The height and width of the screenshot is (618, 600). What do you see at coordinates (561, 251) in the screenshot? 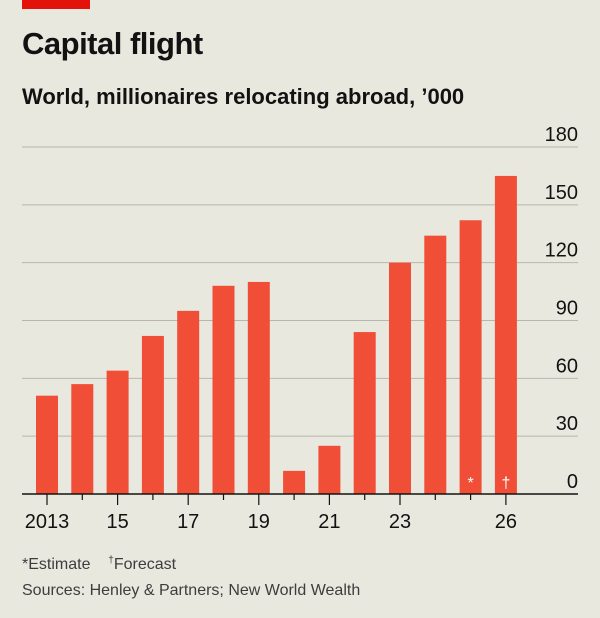
I see `y-tick-label: 120` at bounding box center [561, 251].